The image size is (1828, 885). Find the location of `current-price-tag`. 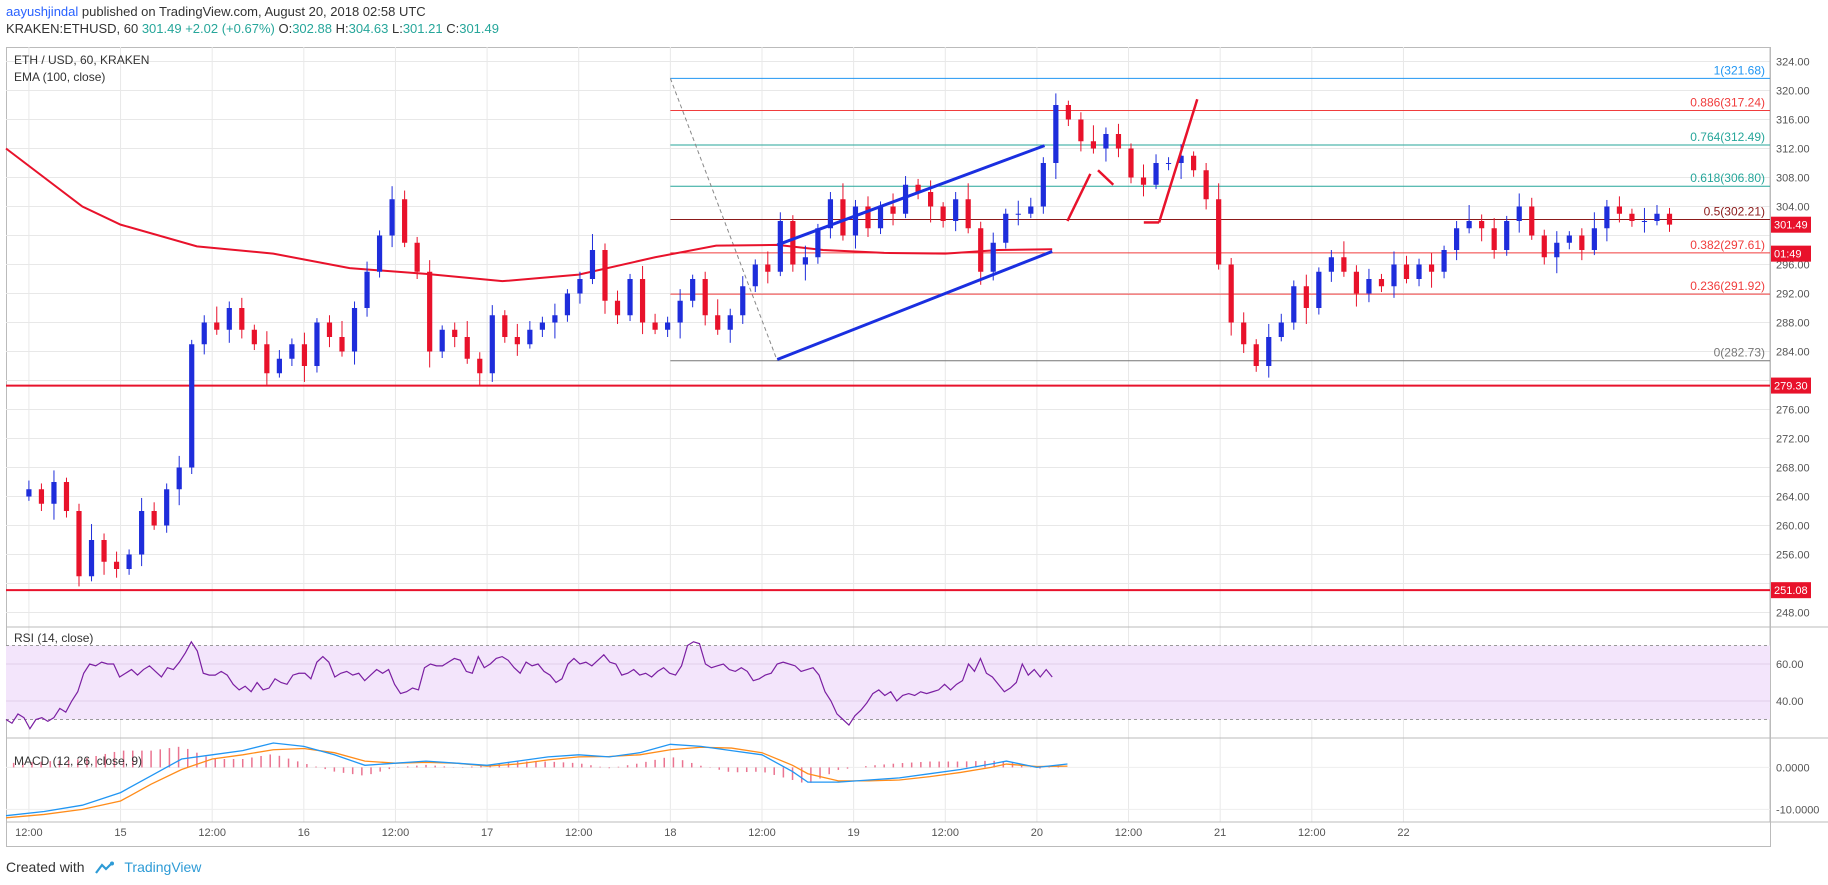

current-price-tag is located at coordinates (1791, 224).